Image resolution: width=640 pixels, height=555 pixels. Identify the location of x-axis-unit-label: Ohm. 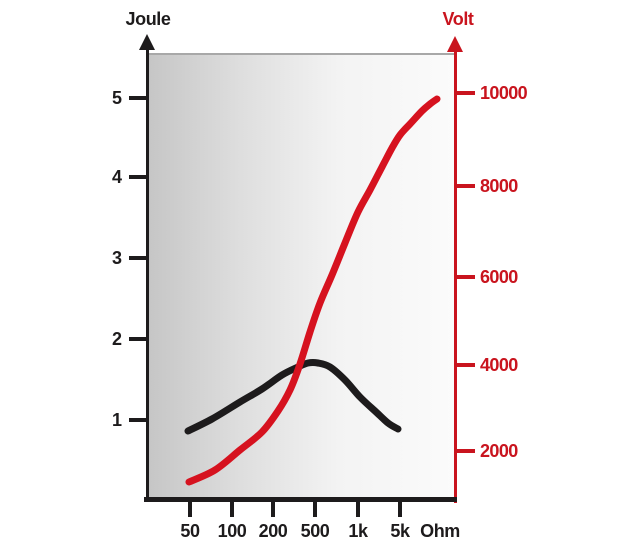
(440, 531).